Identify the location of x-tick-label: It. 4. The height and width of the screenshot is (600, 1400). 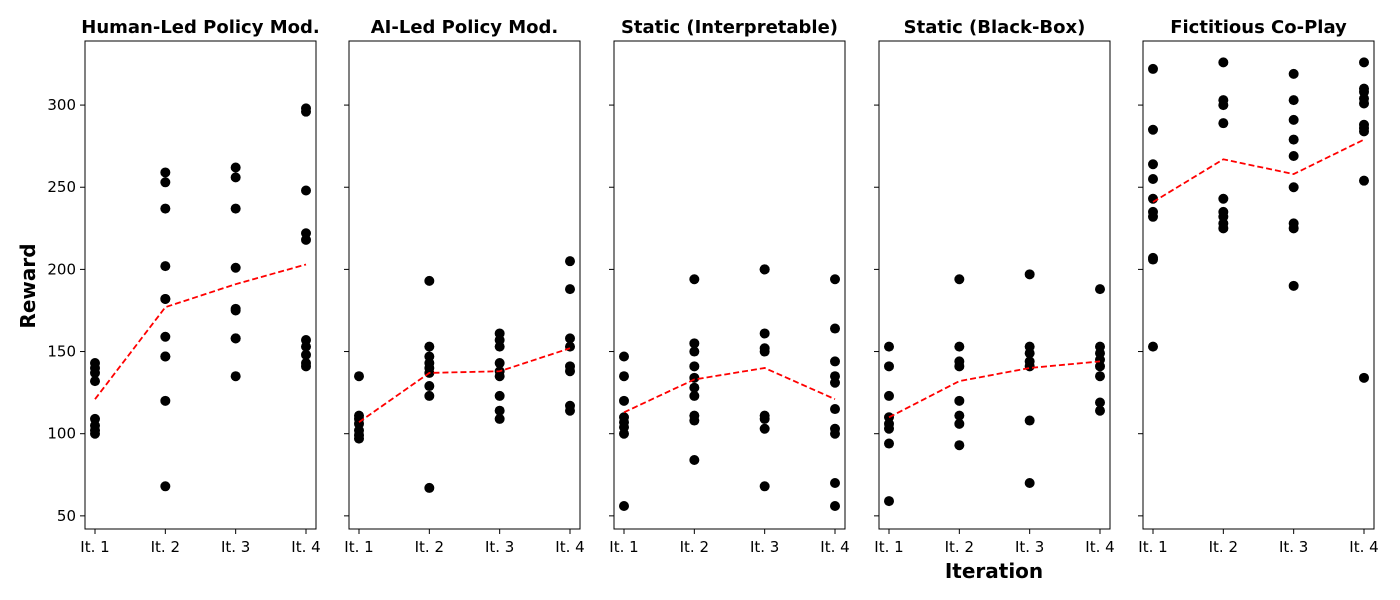
(305, 547).